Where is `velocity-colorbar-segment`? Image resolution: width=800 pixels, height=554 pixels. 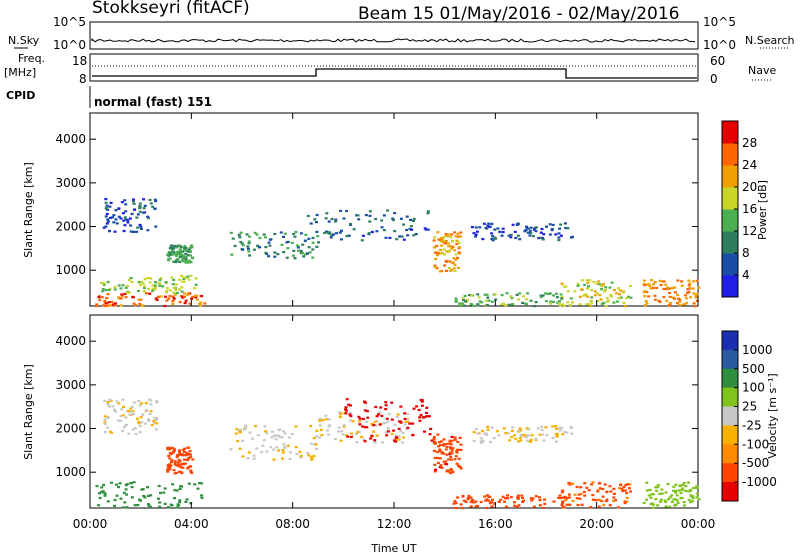 velocity-colorbar-segment is located at coordinates (730, 454).